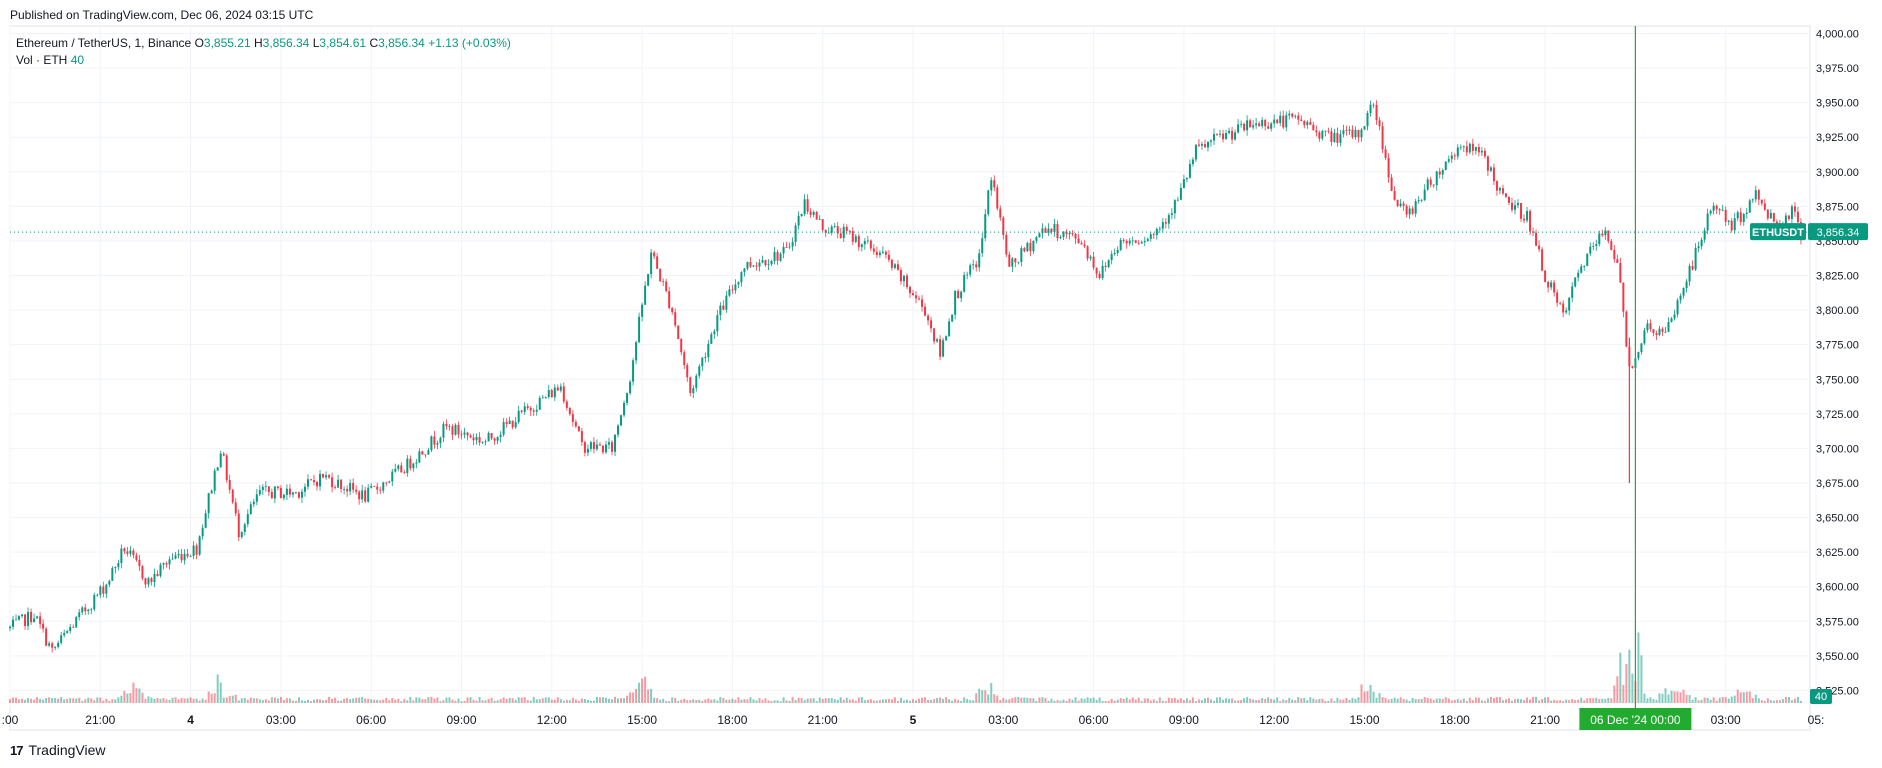 This screenshot has height=768, width=1882. I want to click on price-tick-label: 3,775.00, so click(1837, 346).